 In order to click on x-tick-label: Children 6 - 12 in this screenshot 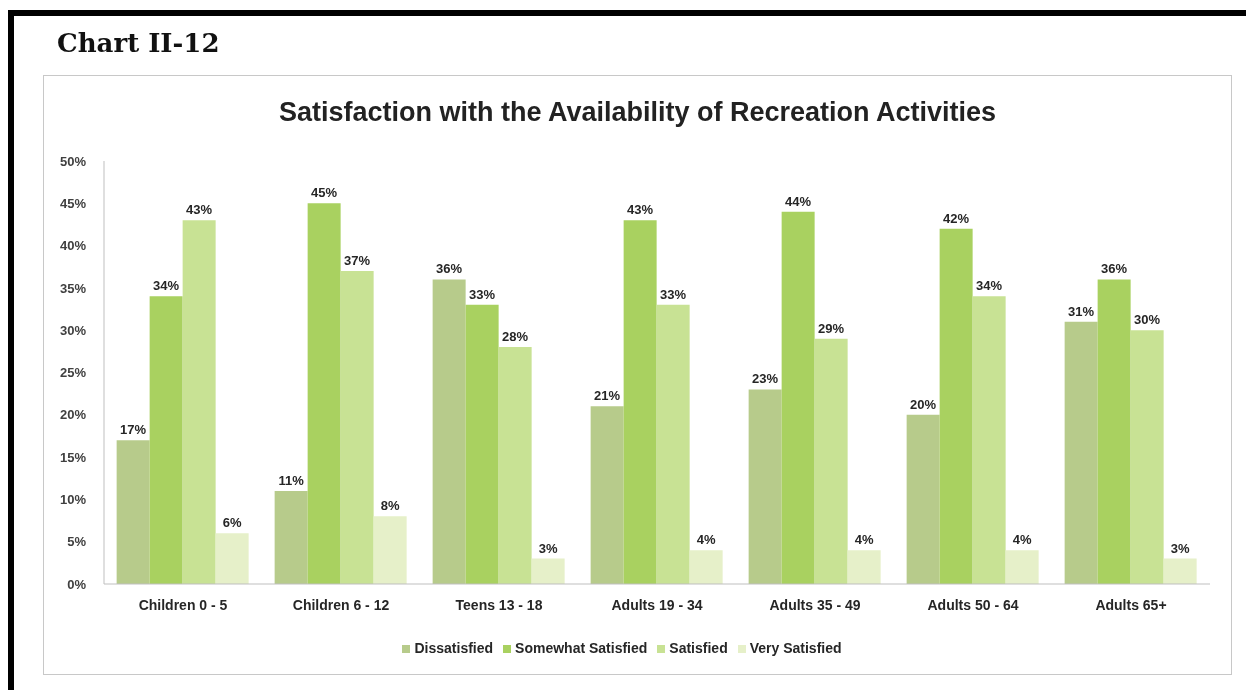, I will do `click(341, 604)`.